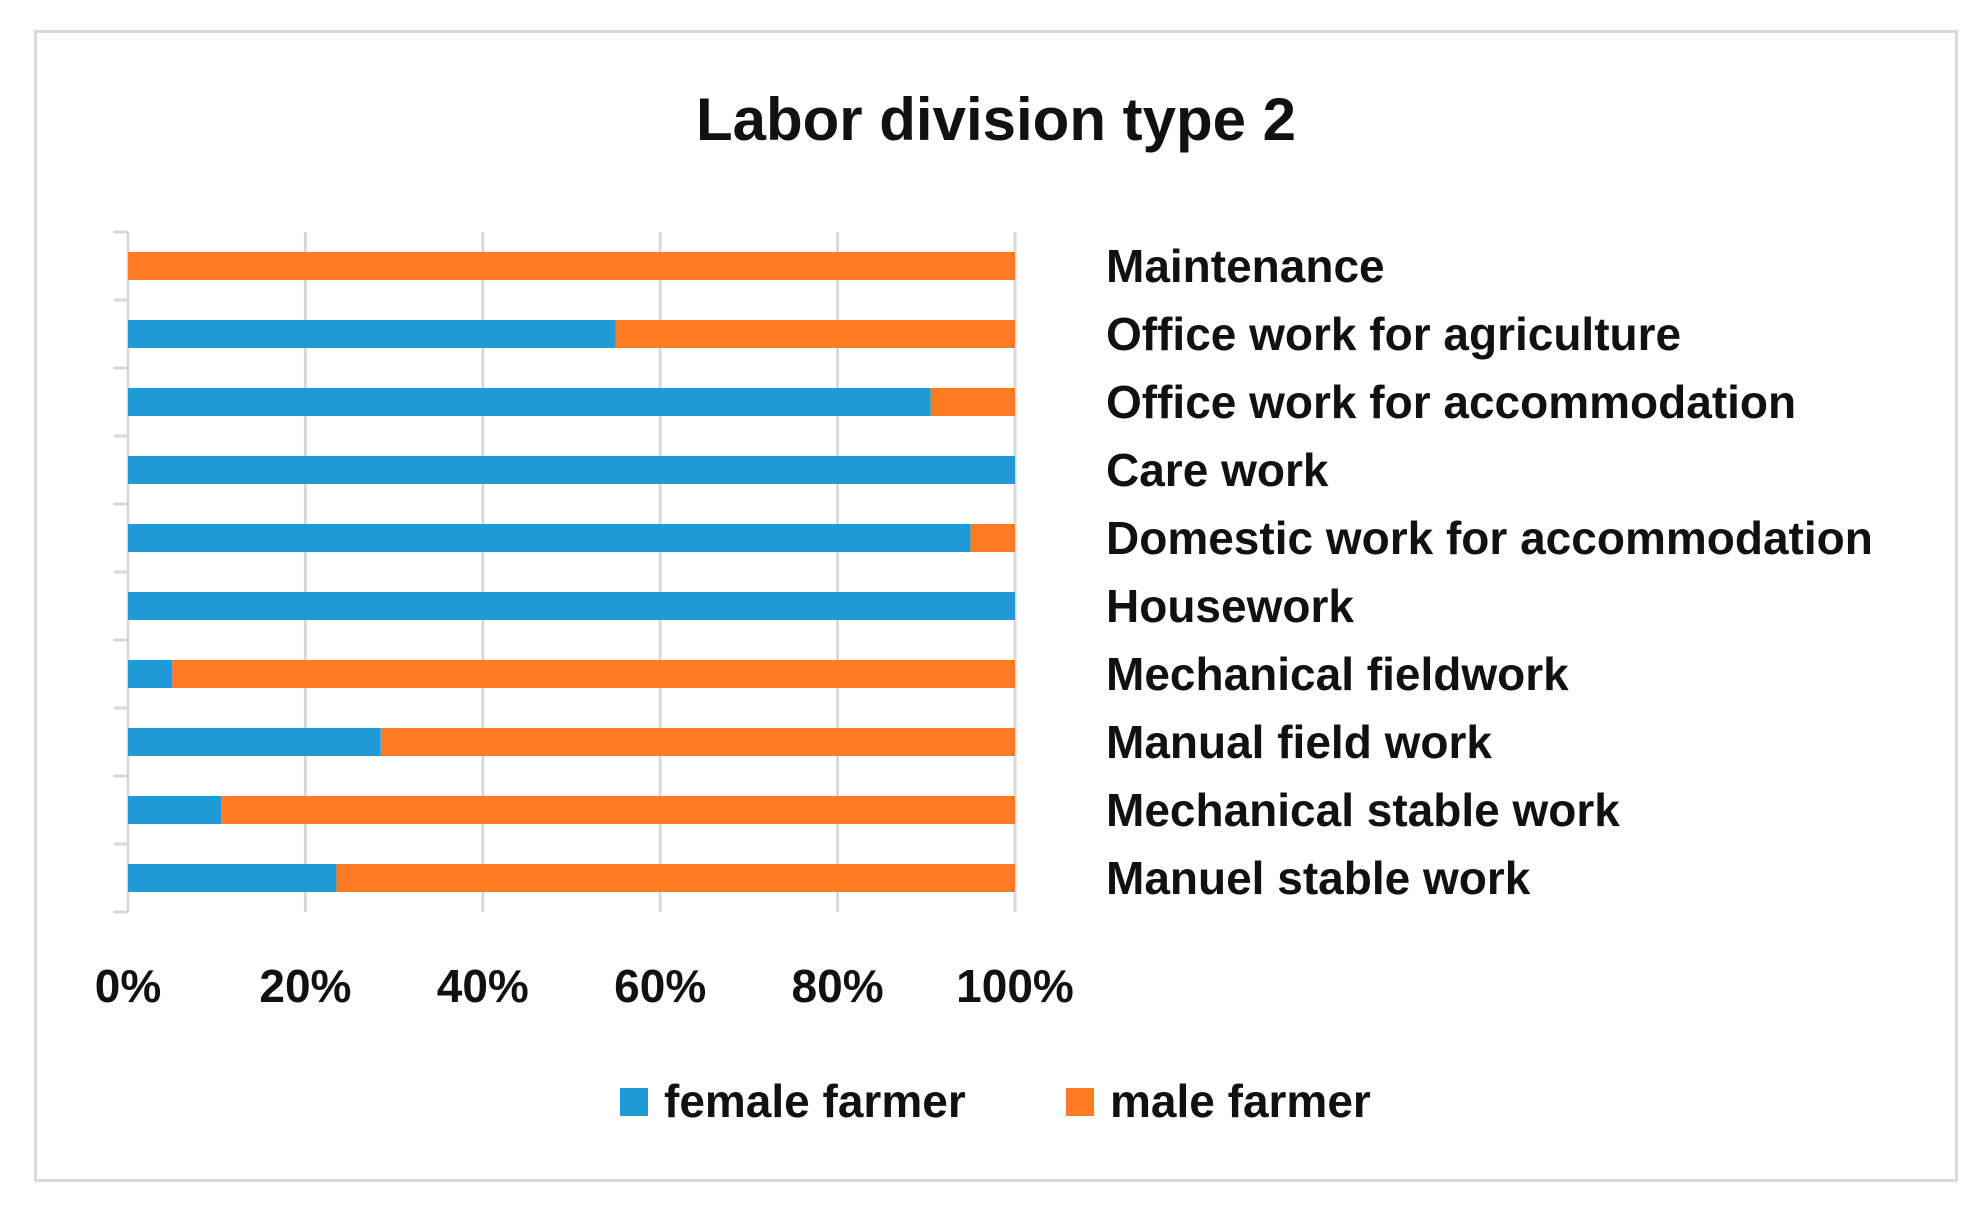  I want to click on chart-title: Labor division type 2, so click(996, 119).